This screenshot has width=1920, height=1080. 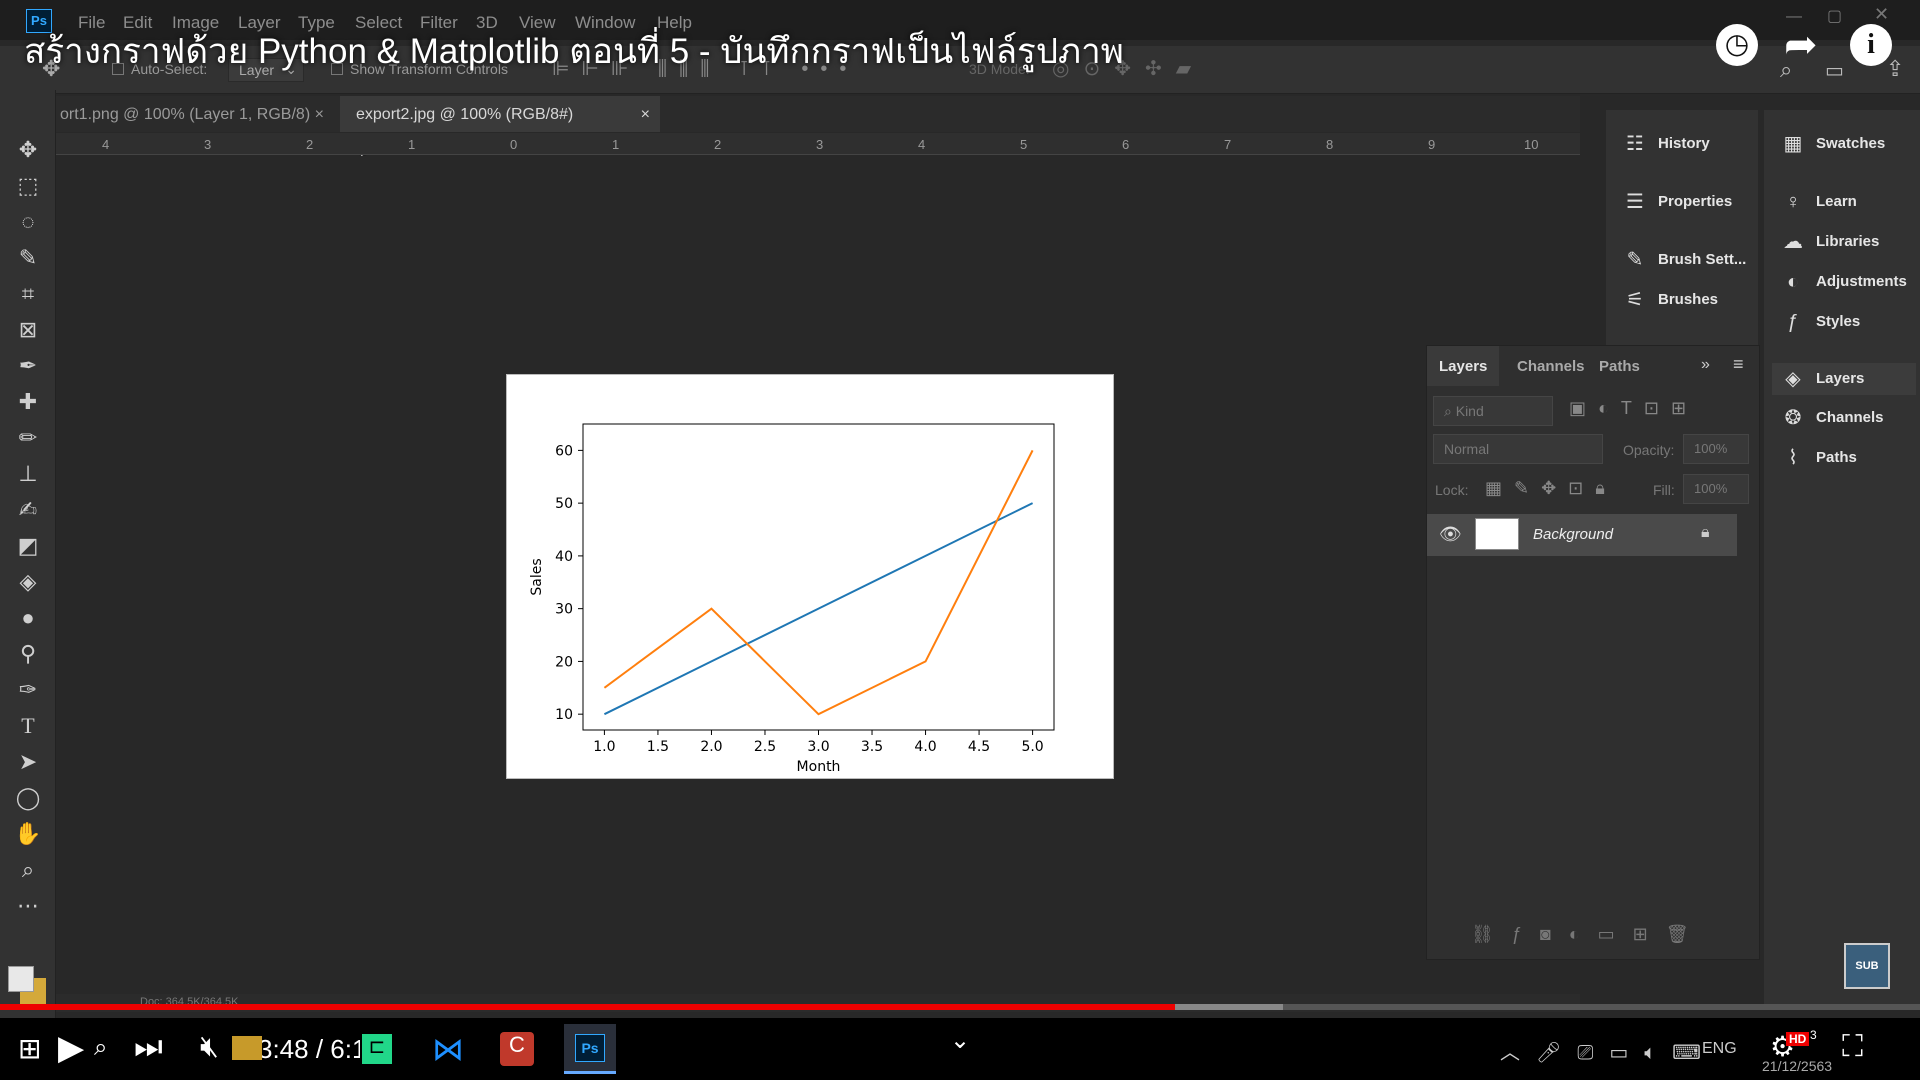 I want to click on quick-select-tool-icon: ✎, so click(x=28, y=257).